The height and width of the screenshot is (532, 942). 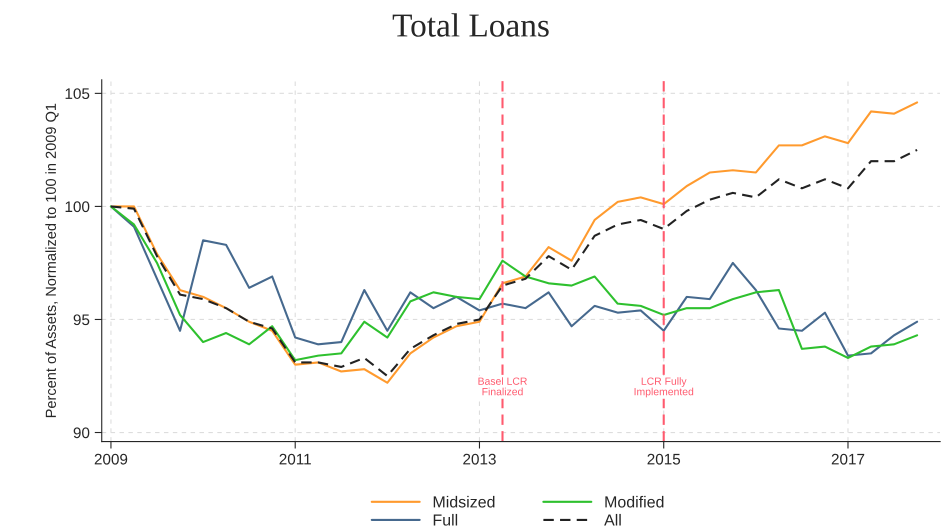 I want to click on legend-label: All, so click(x=612, y=520).